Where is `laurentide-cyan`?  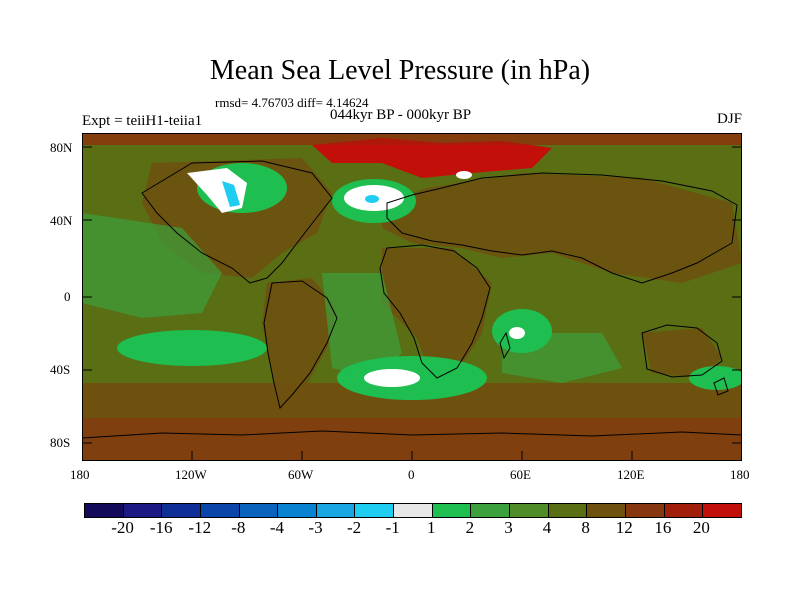 laurentide-cyan is located at coordinates (231, 194).